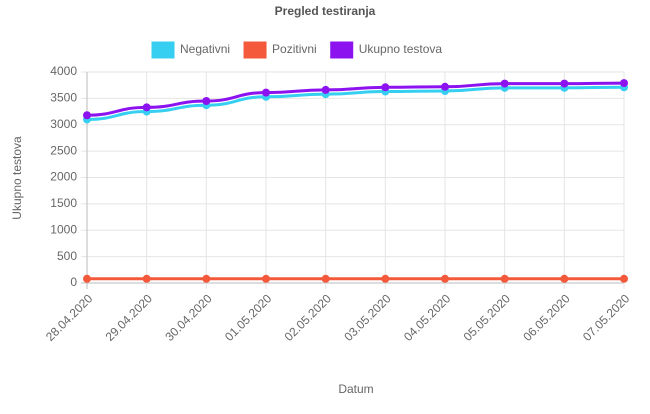 This screenshot has width=650, height=414. Describe the element at coordinates (63, 229) in the screenshot. I see `y-tick-label: 1000` at that location.